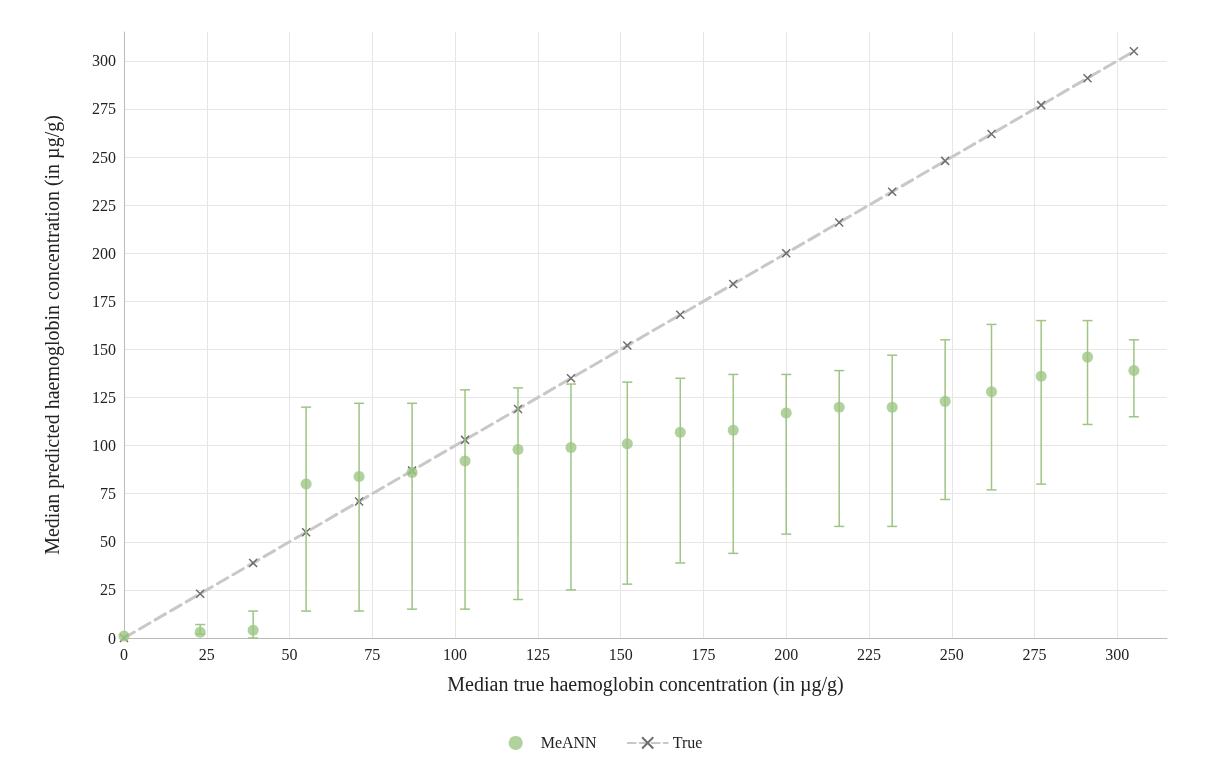  What do you see at coordinates (1117, 654) in the screenshot?
I see `x-tick-label: 300` at bounding box center [1117, 654].